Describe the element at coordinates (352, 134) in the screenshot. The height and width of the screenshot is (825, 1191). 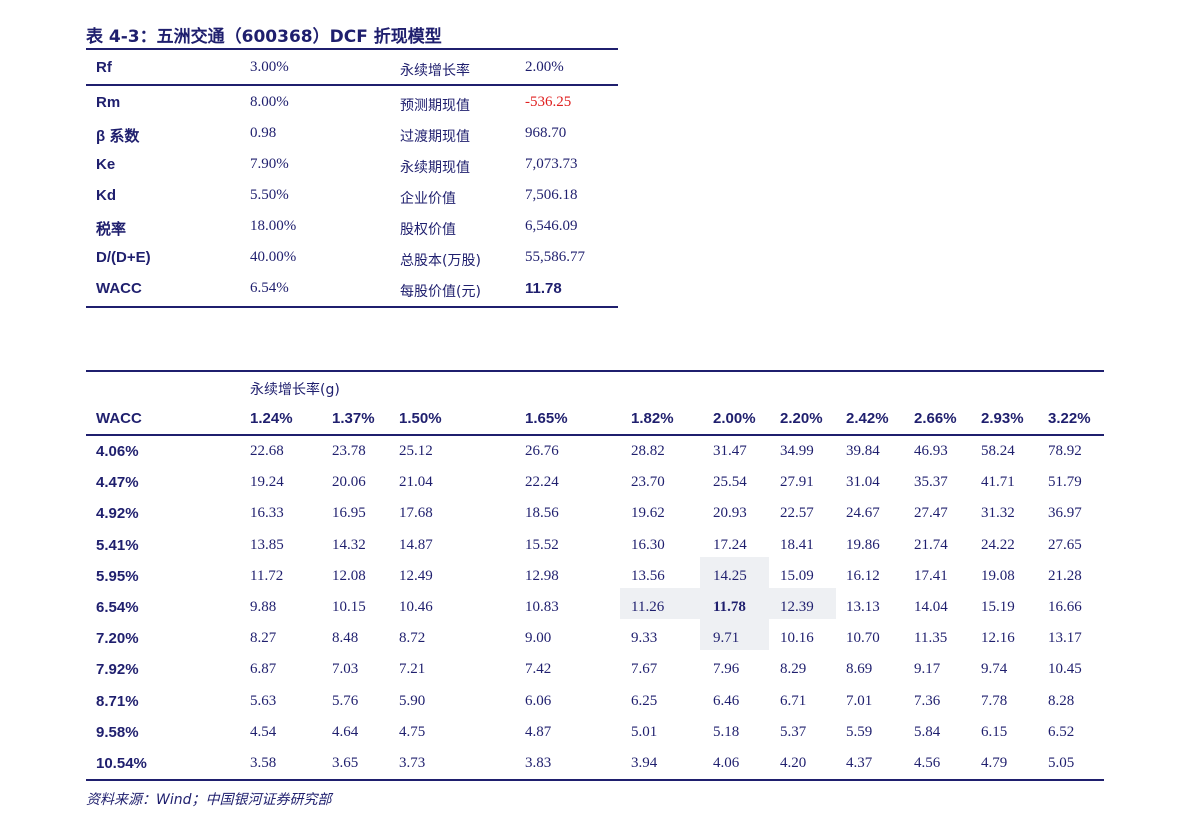
I see `dcf-row: β 系数 0.98 过渡期现值 968.70` at that location.